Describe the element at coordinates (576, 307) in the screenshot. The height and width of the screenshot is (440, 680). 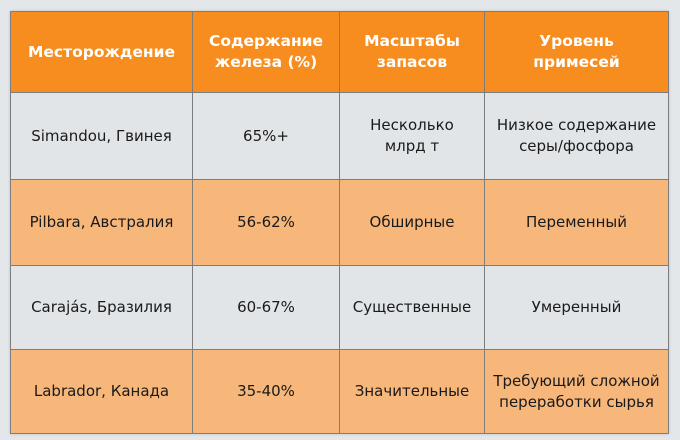
I see `cell-impurities: Умеренный` at that location.